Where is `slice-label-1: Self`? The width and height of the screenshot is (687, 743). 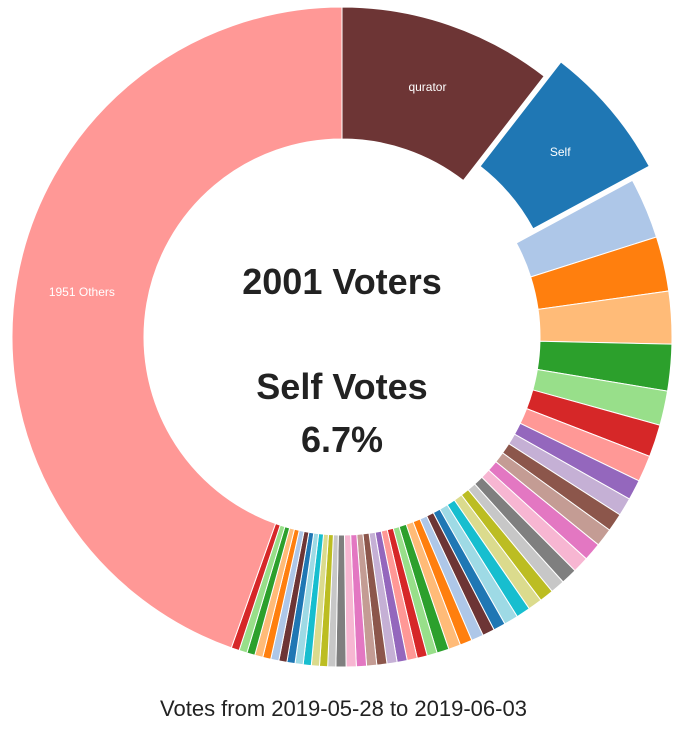
slice-label-1: Self is located at coordinates (560, 152).